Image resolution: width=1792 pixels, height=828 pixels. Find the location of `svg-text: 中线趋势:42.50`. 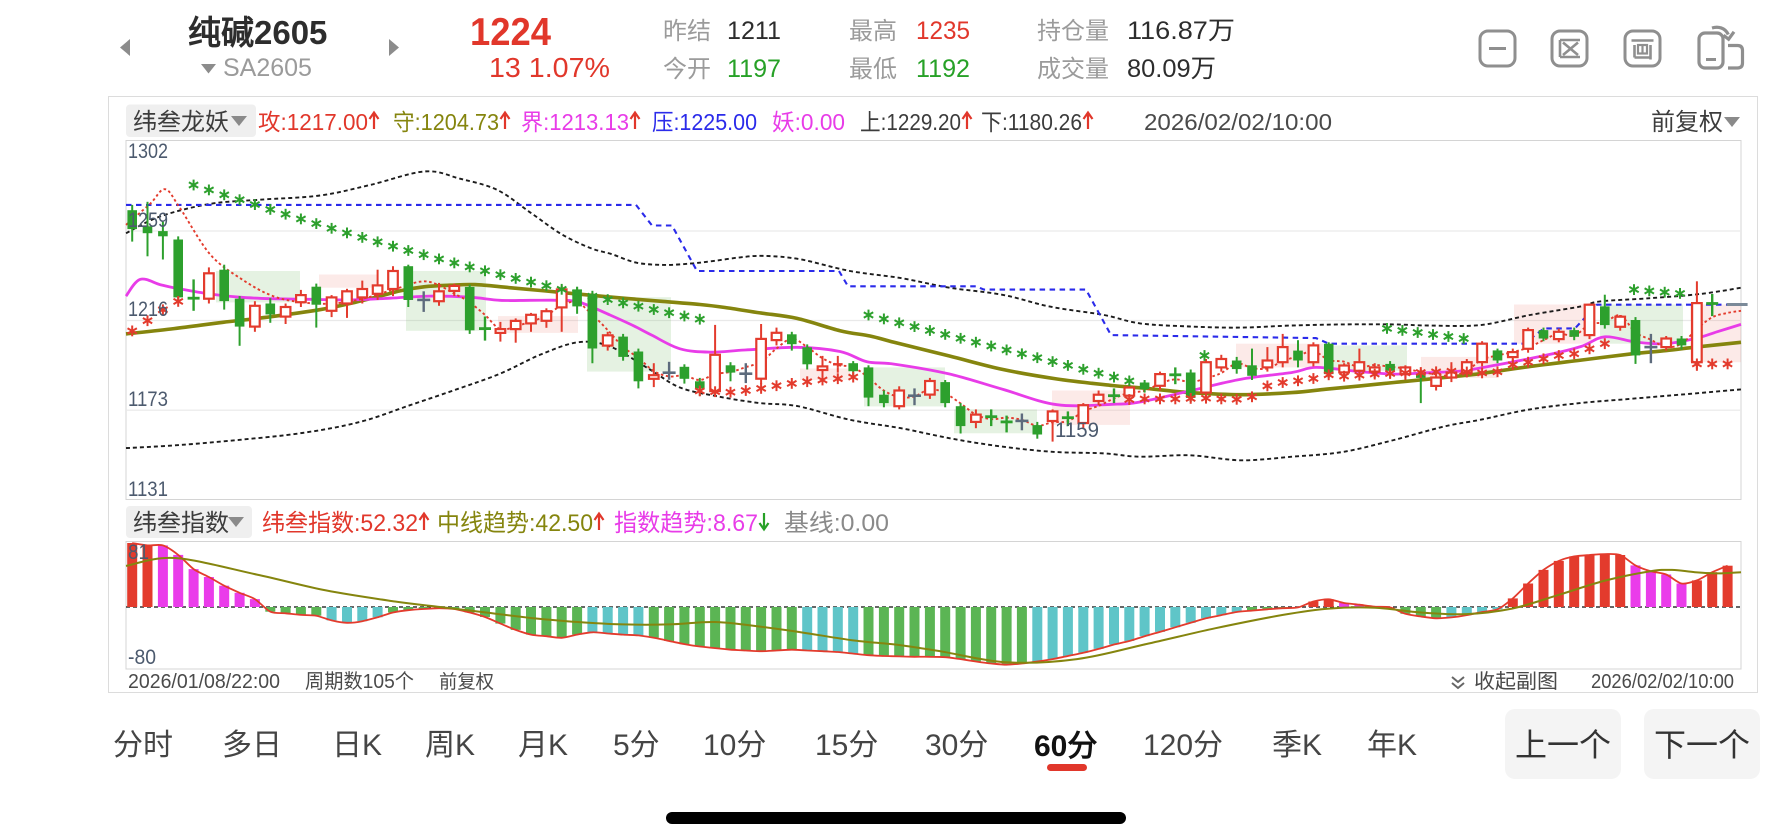

svg-text: 中线趋势:42.50 is located at coordinates (515, 523).